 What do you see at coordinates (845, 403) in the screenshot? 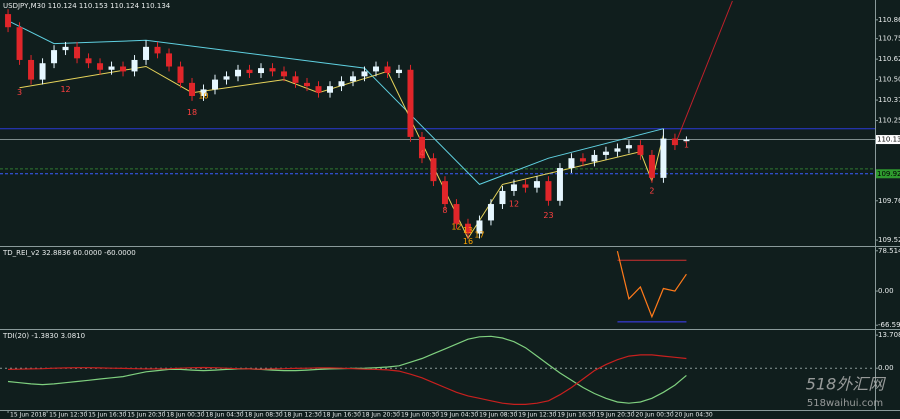
I see `watermark-url: 518waihui.com` at bounding box center [845, 403].